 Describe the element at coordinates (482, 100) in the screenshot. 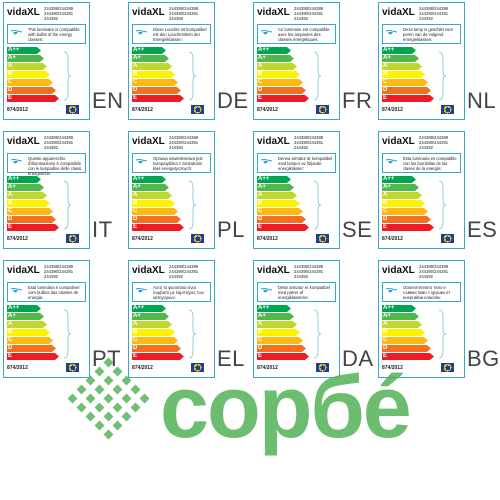

I see `language-code: NL` at that location.